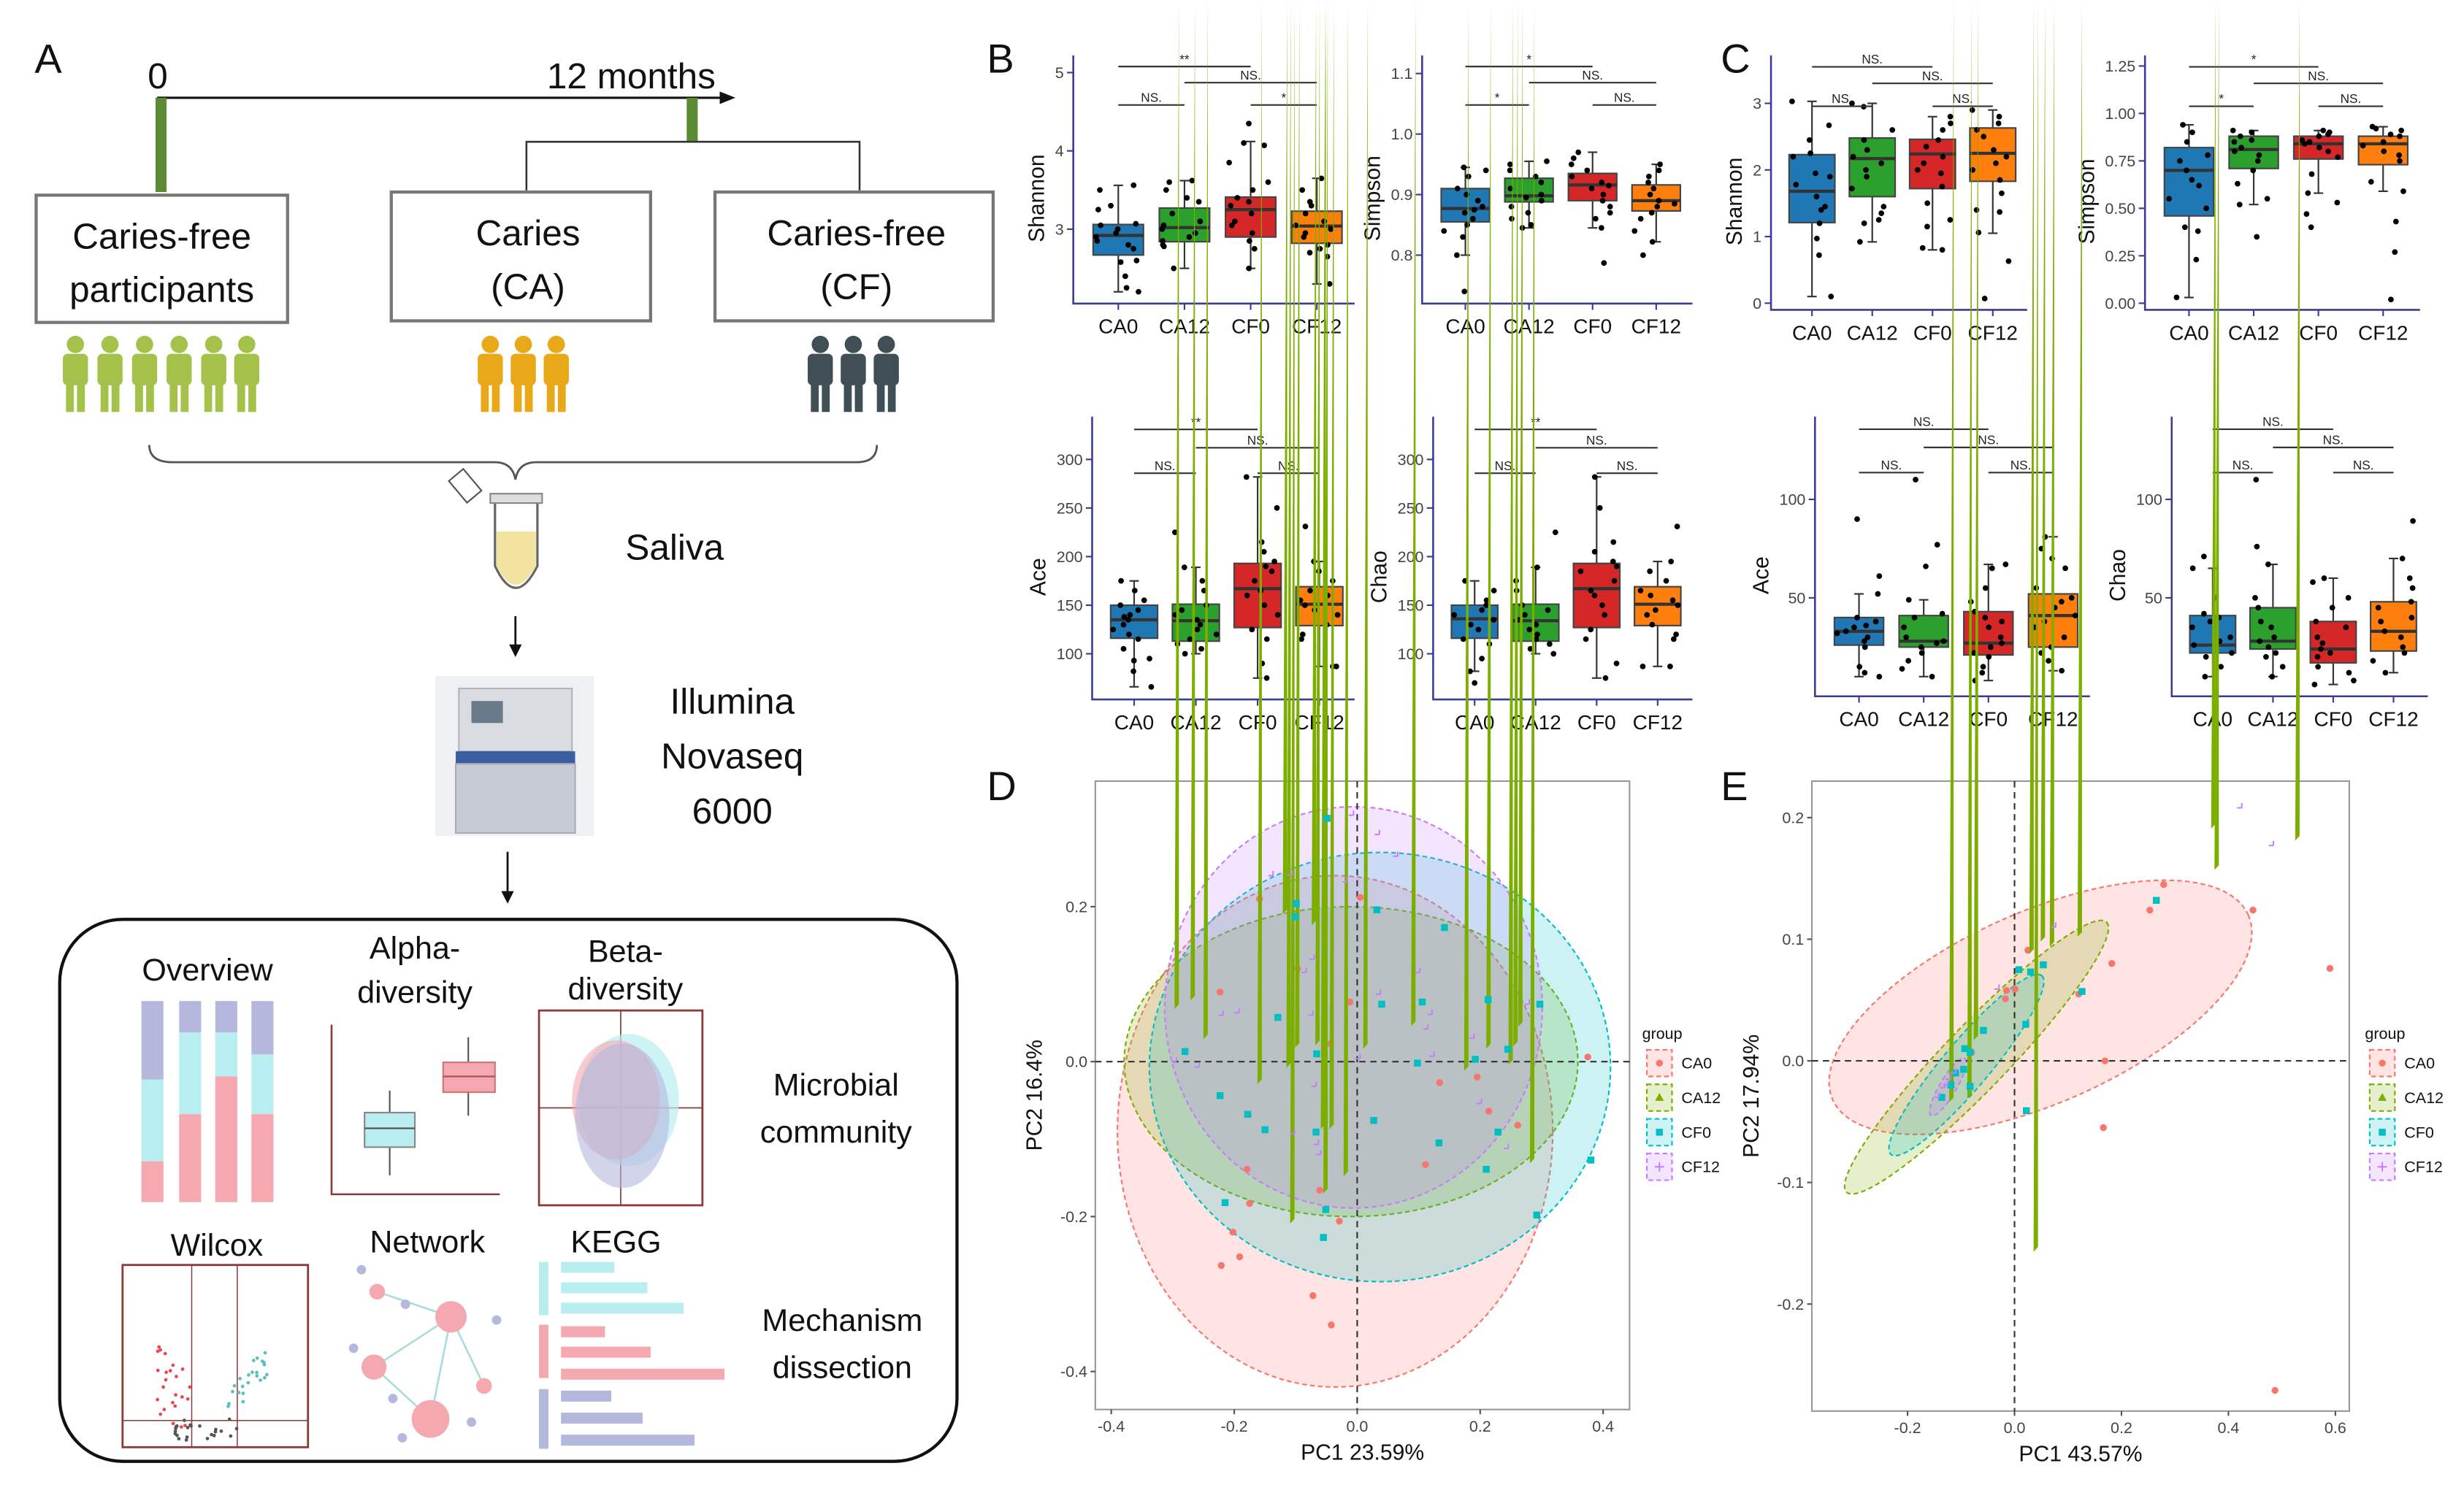 The width and height of the screenshot is (2464, 1501). Describe the element at coordinates (1076, 1062) in the screenshot. I see `y-tick-label: 0.0` at that location.